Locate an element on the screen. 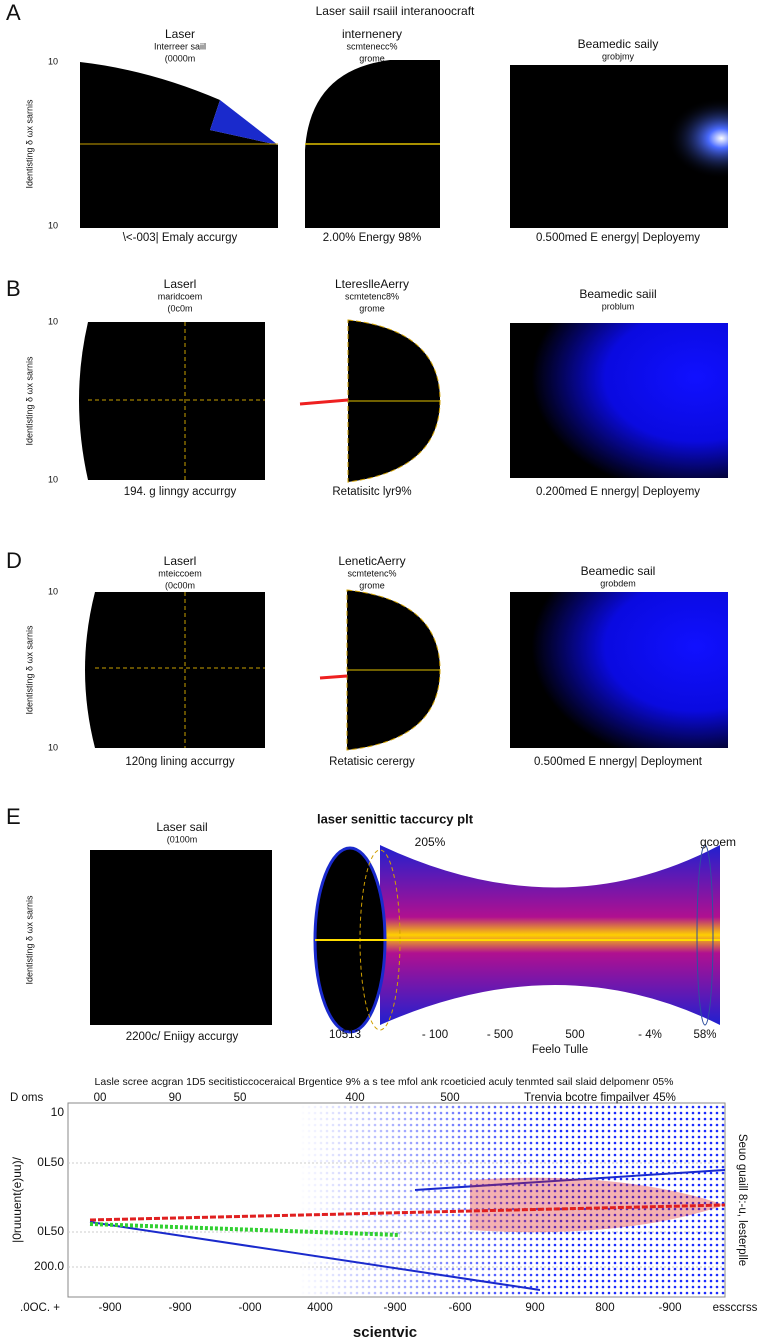 The image size is (768, 1344). panel-caption: \<-003| Emaly accurgy is located at coordinates (180, 238).